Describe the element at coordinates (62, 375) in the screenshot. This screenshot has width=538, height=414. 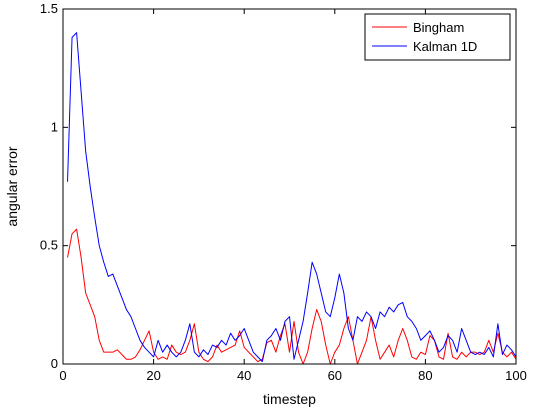
I see `x-tick-label: 0` at that location.